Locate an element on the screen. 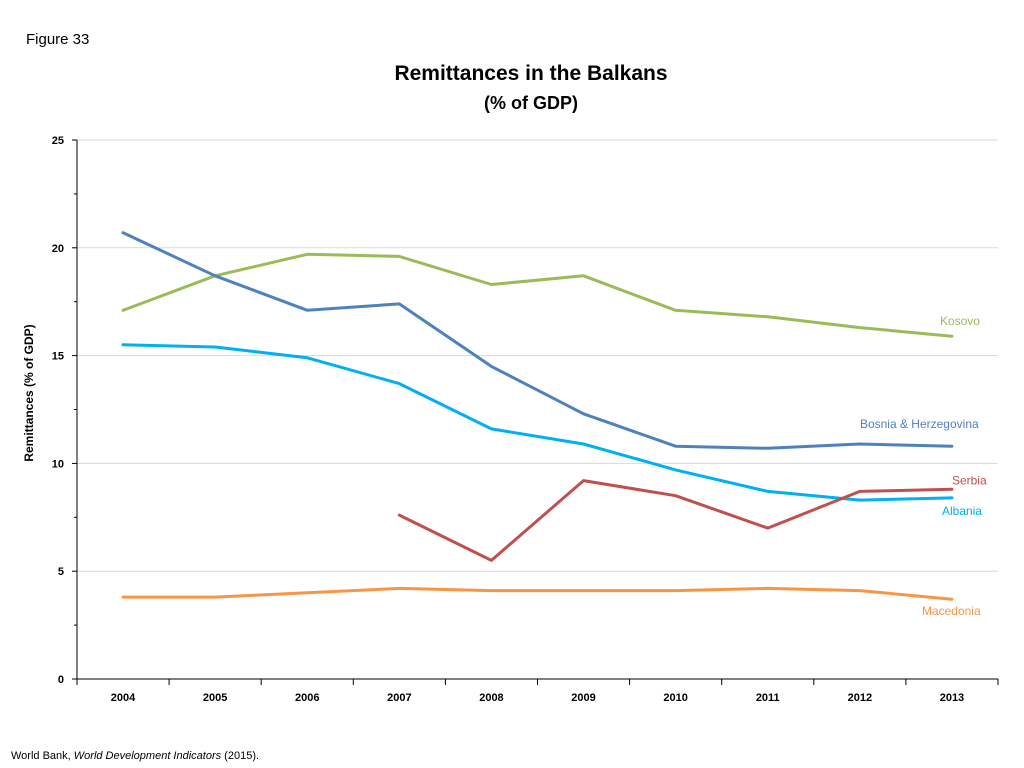 The image size is (1024, 768). x-tick-label: 2013 is located at coordinates (952, 698).